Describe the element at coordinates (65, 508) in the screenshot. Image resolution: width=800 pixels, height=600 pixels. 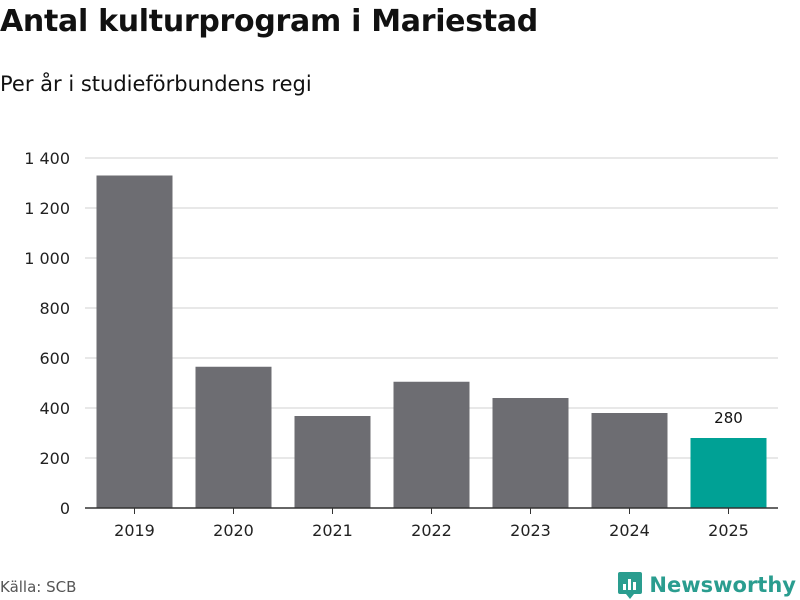
I see `y-tick-label: 0` at that location.